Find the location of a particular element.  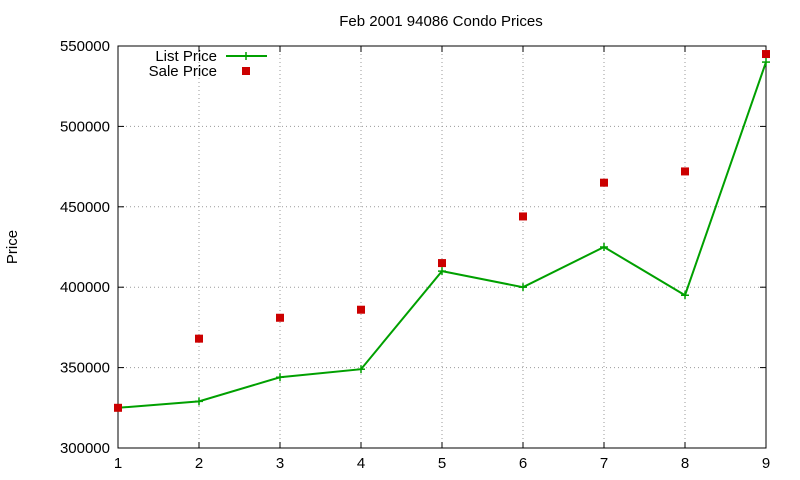

legend-sample-list-price is located at coordinates (246, 56).